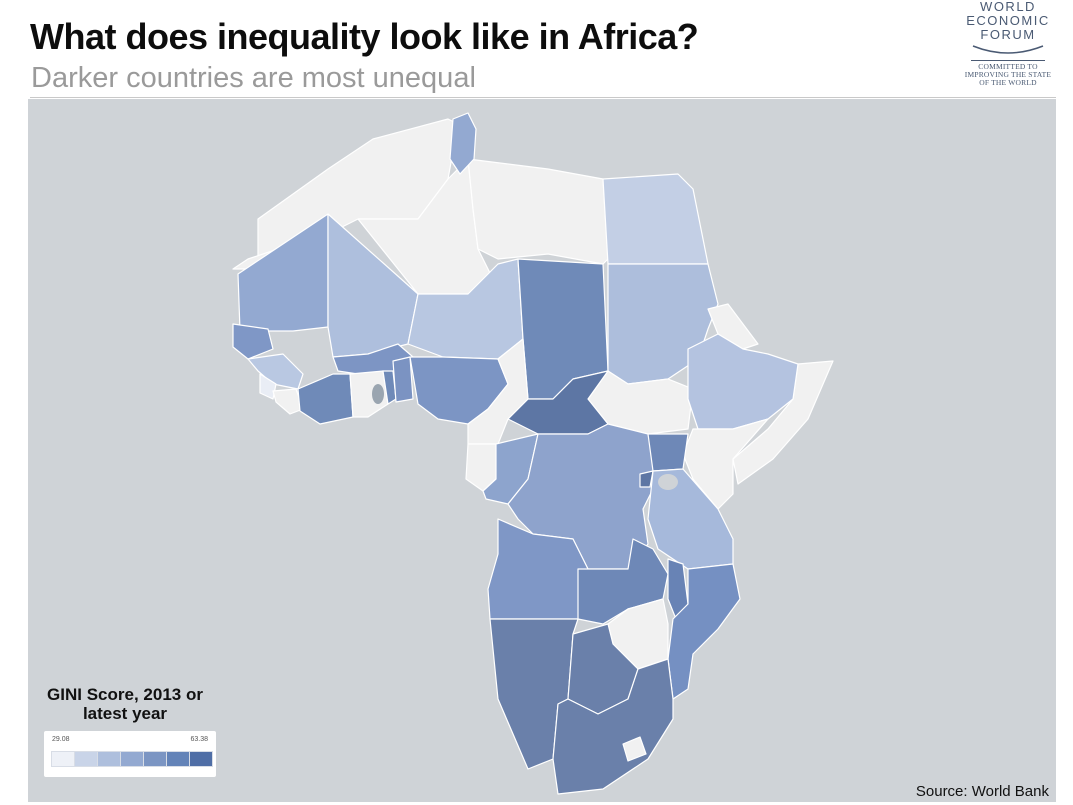  I want to click on logo-tagline-1: COMMITTED TO, so click(1008, 66).